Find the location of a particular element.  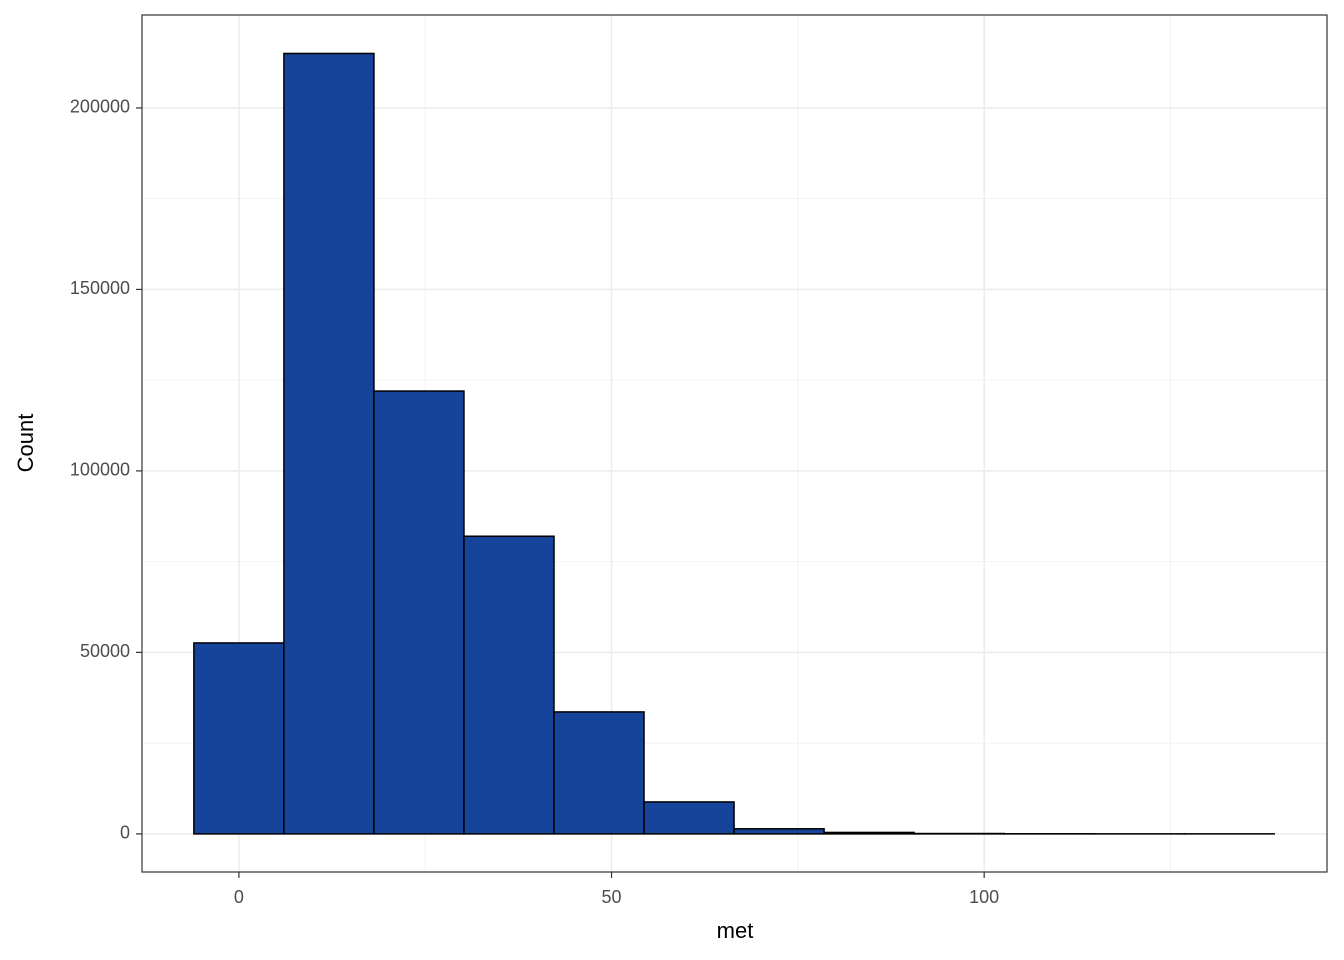

y-tick-label: 100000 is located at coordinates (100, 470).